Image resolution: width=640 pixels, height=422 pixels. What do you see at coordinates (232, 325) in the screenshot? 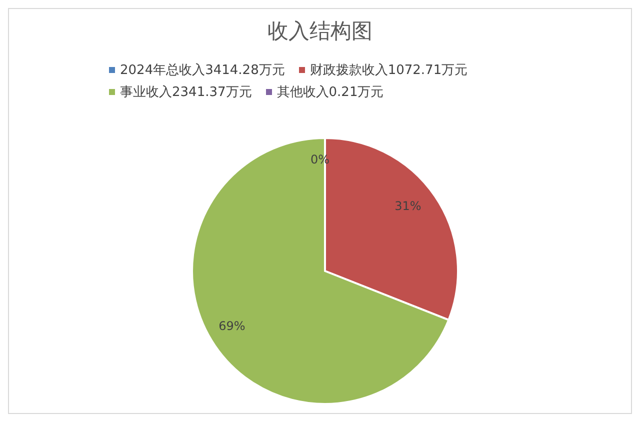
I see `data-label: 69%` at bounding box center [232, 325].